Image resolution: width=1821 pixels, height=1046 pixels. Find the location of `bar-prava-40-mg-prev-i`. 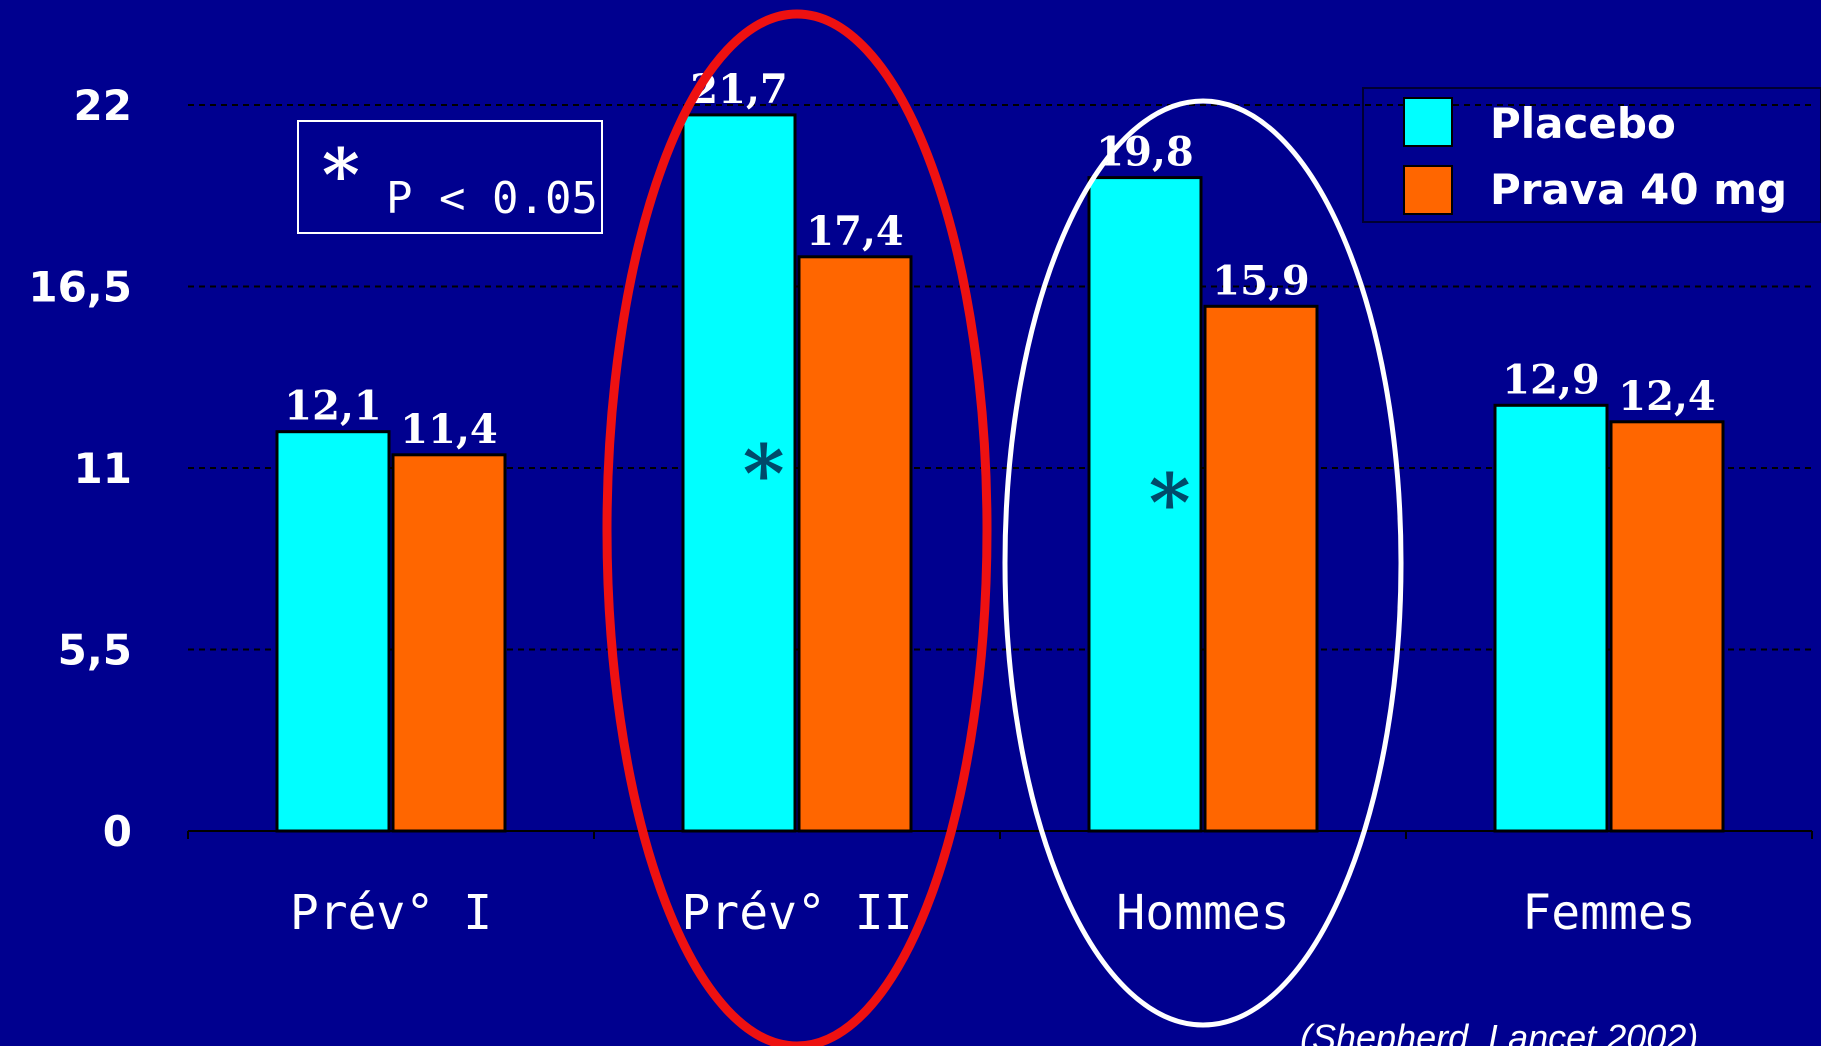

bar-prava-40-mg-prev-i is located at coordinates (449, 643).